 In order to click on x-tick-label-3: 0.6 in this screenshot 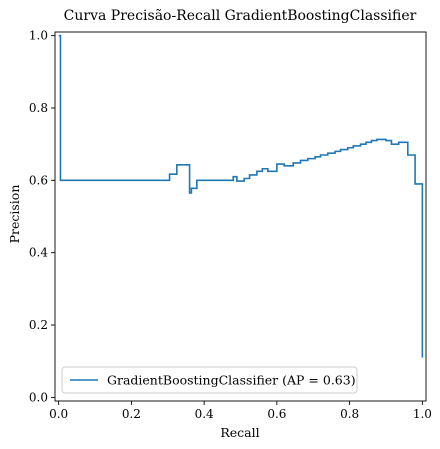, I will do `click(276, 414)`.